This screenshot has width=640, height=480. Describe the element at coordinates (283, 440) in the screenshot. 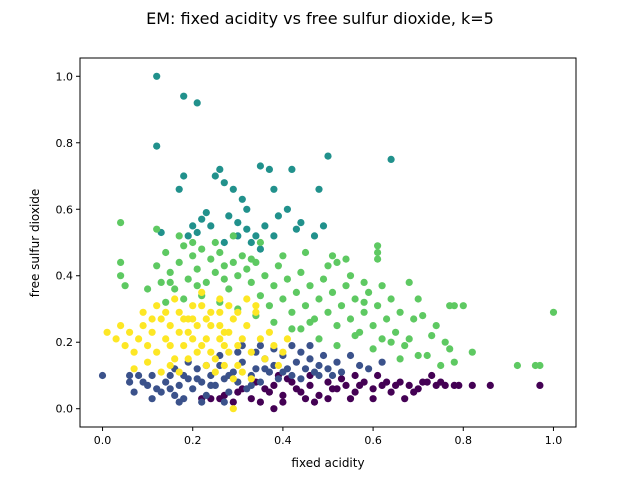

I see `x-tick-label: 0.4` at that location.